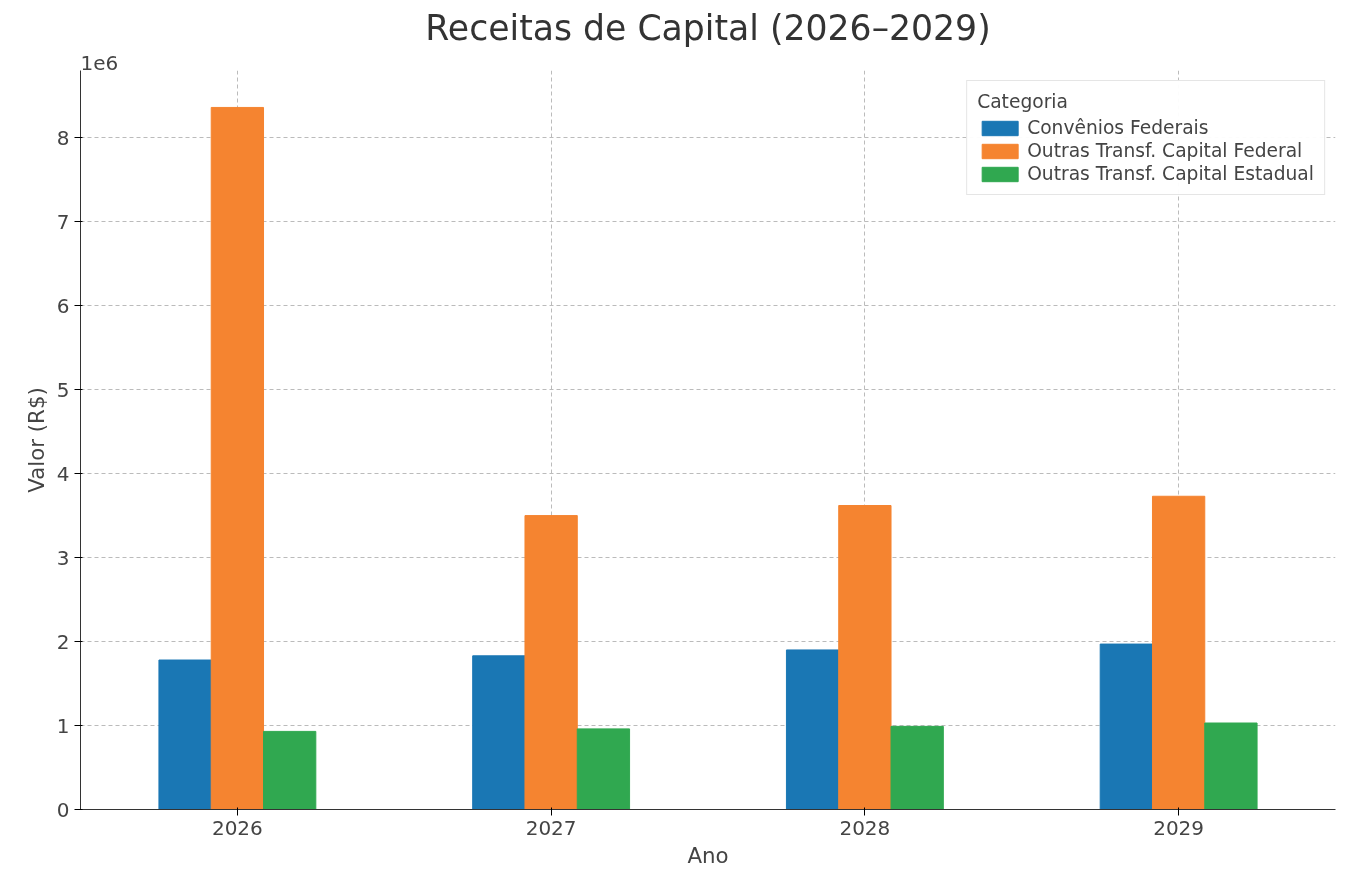 The width and height of the screenshot is (1349, 881). I want to click on annotation: 1e6, so click(99, 62).